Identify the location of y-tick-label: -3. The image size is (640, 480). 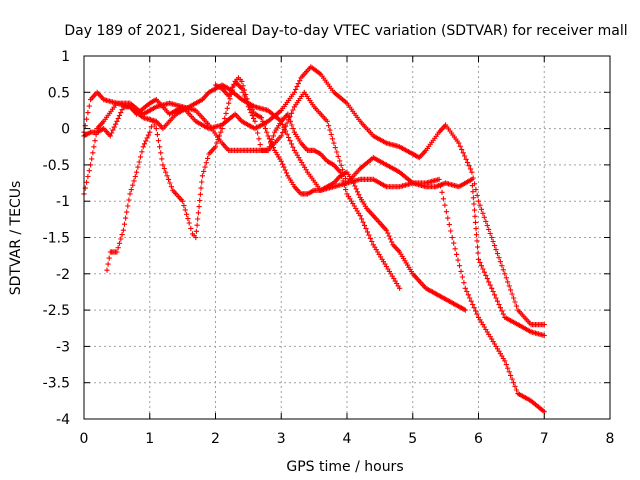
(63, 347).